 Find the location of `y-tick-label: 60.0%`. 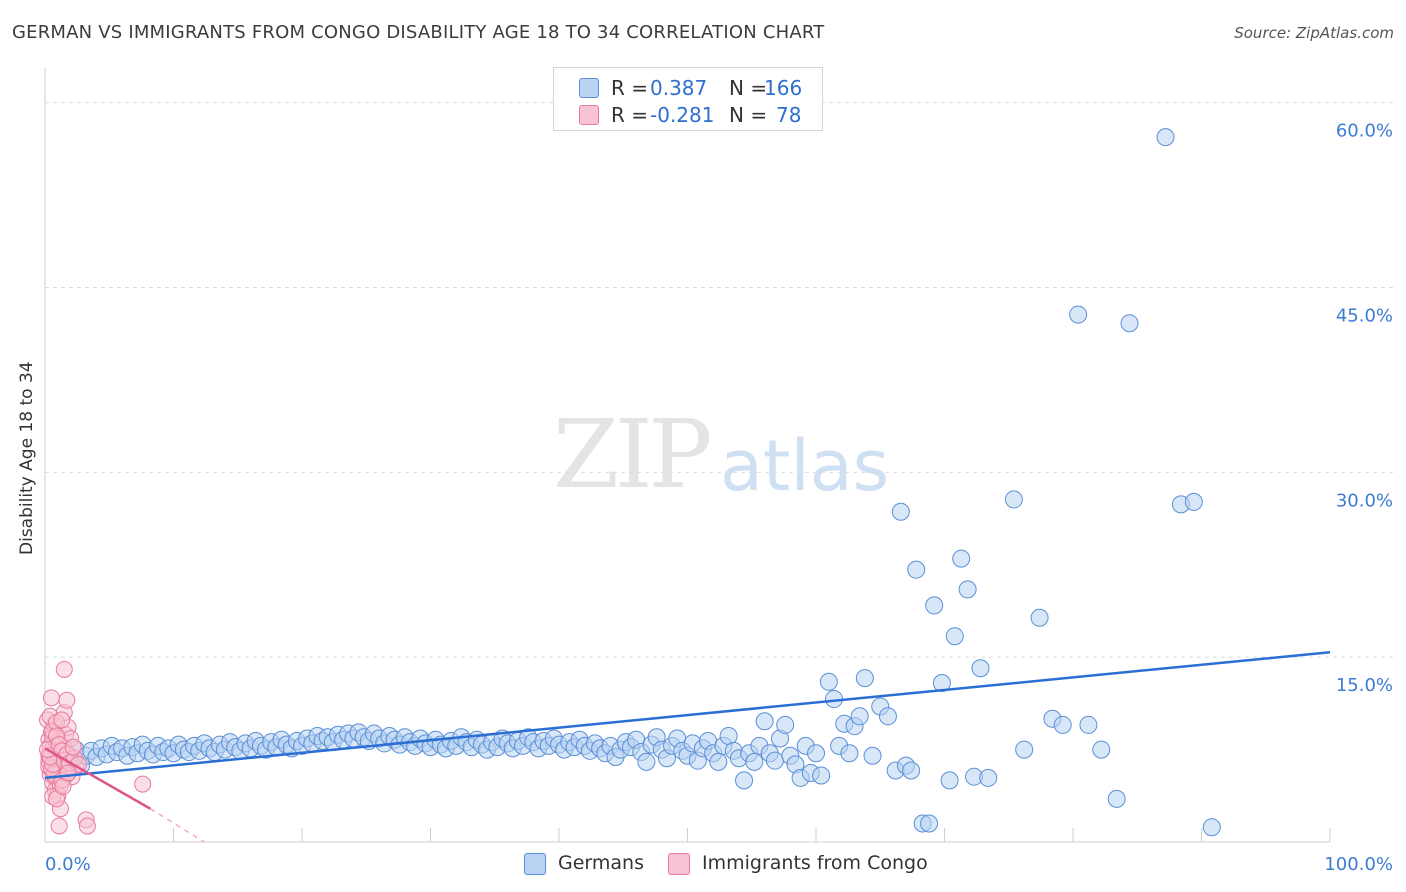

y-tick-label: 60.0% is located at coordinates (1364, 131).